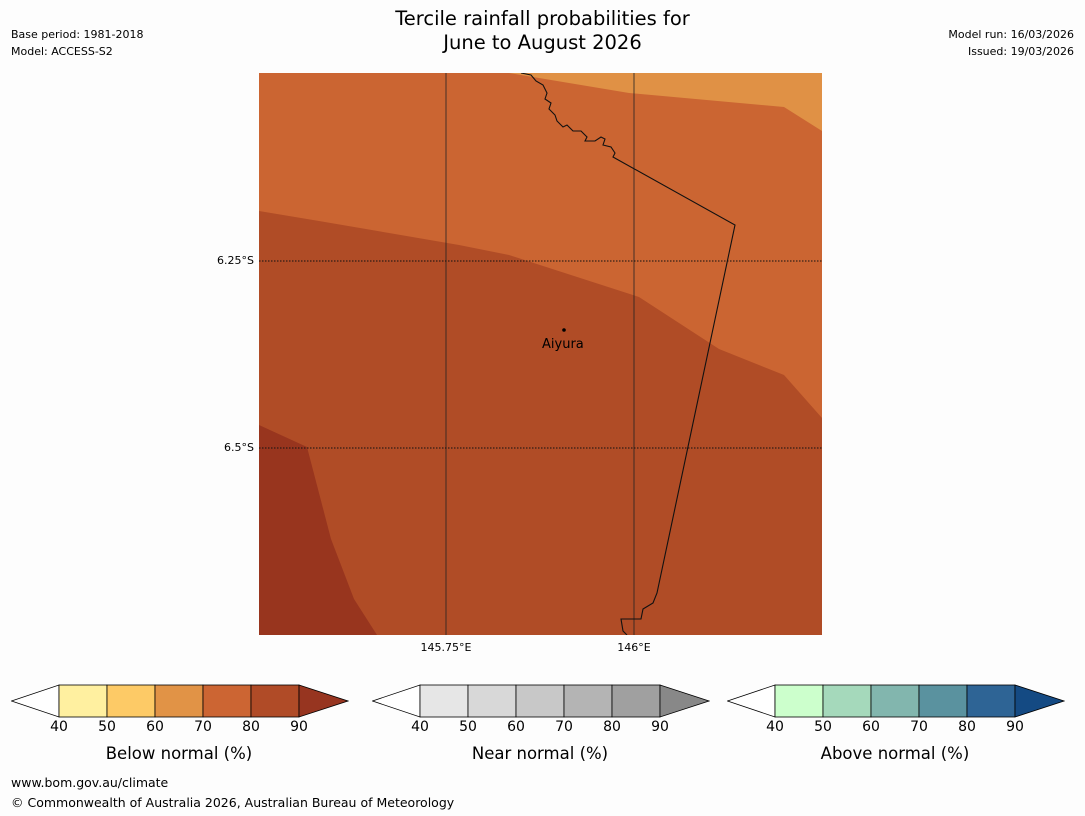 The width and height of the screenshot is (1085, 816). Describe the element at coordinates (90, 782) in the screenshot. I see `footer-url: www.bom.gov.au/climate` at that location.